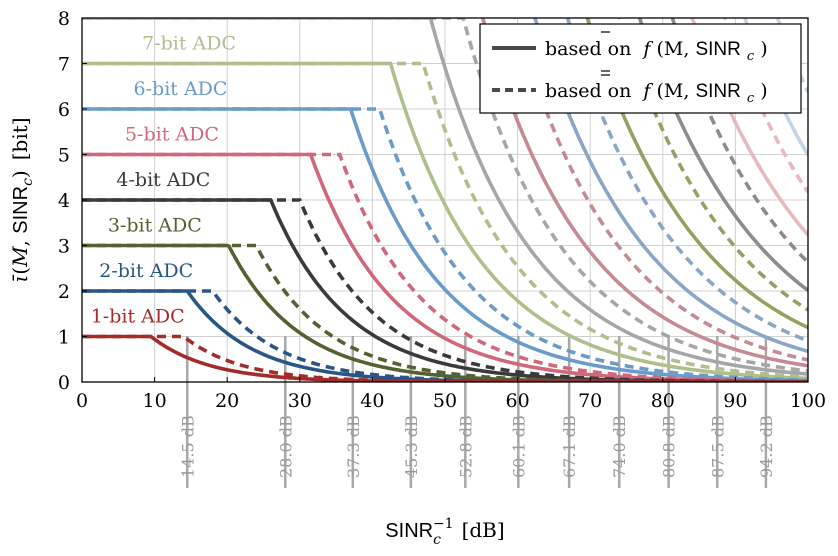 Image resolution: width=838 pixels, height=556 pixels. What do you see at coordinates (227, 401) in the screenshot?
I see `x-tick-label-20: 20` at bounding box center [227, 401].